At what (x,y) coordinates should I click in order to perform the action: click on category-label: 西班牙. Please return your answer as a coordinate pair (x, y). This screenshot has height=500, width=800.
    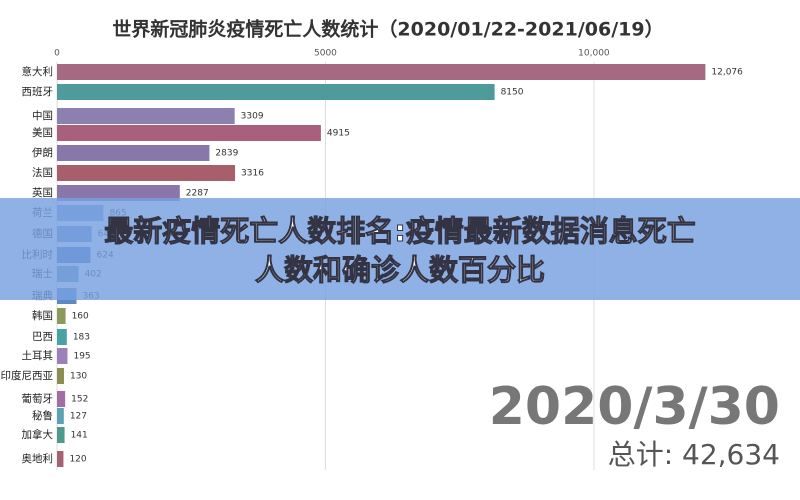
    Looking at the image, I should click on (38, 92).